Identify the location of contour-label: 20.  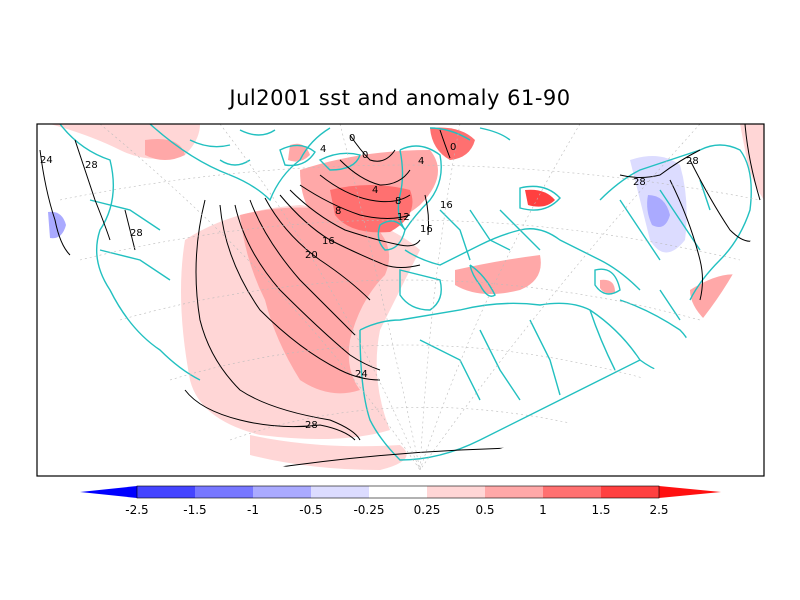
(311, 255).